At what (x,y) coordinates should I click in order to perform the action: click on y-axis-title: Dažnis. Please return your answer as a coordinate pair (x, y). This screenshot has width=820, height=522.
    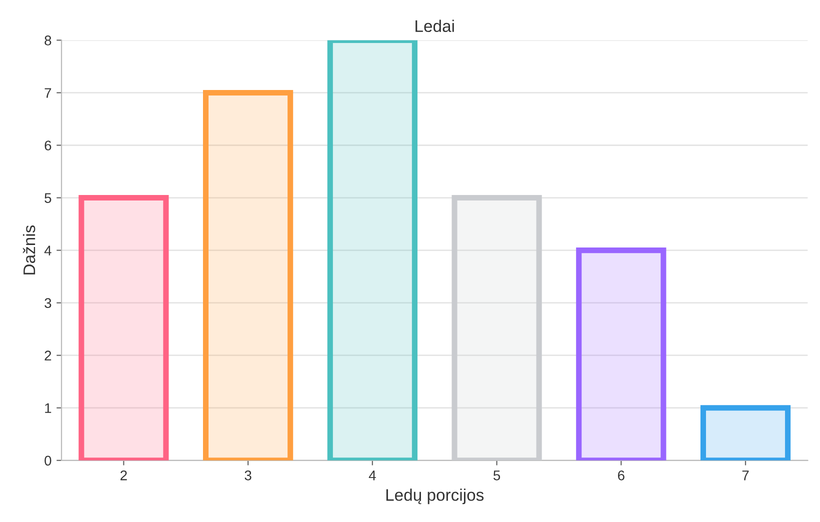
    Looking at the image, I should click on (29, 249).